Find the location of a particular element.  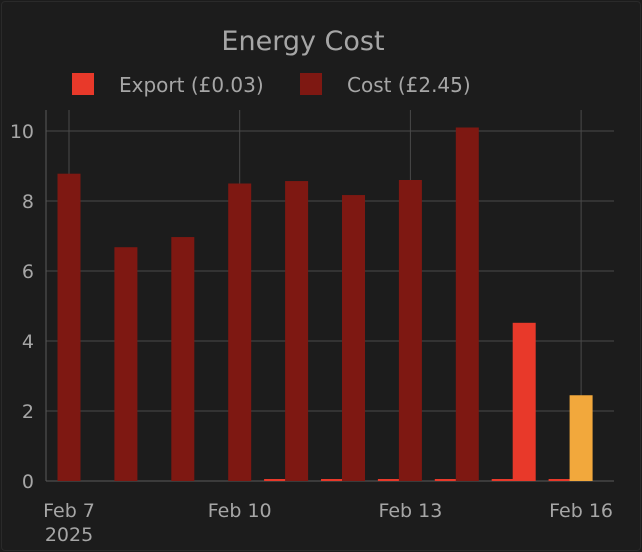

x-tick-label: Feb 13 is located at coordinates (410, 511).